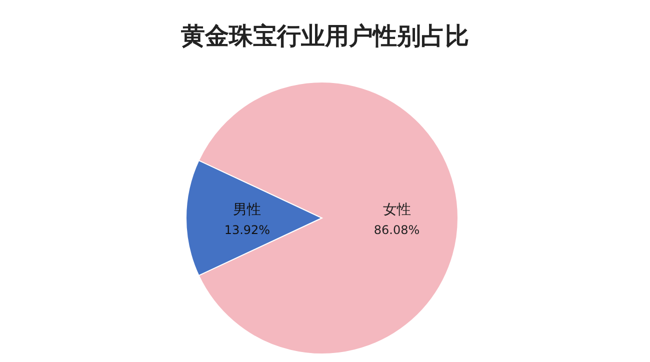 This screenshot has width=650, height=362. Describe the element at coordinates (324, 36) in the screenshot. I see `chart-title: 黄金珠宝行业用户性别占比` at that location.